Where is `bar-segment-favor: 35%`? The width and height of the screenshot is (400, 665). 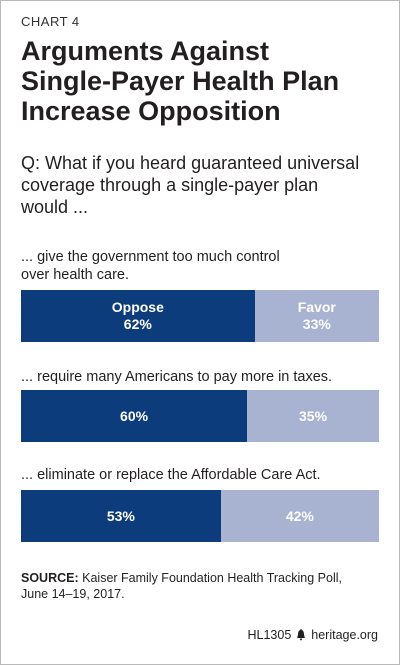
bar-segment-favor: 35% is located at coordinates (313, 416).